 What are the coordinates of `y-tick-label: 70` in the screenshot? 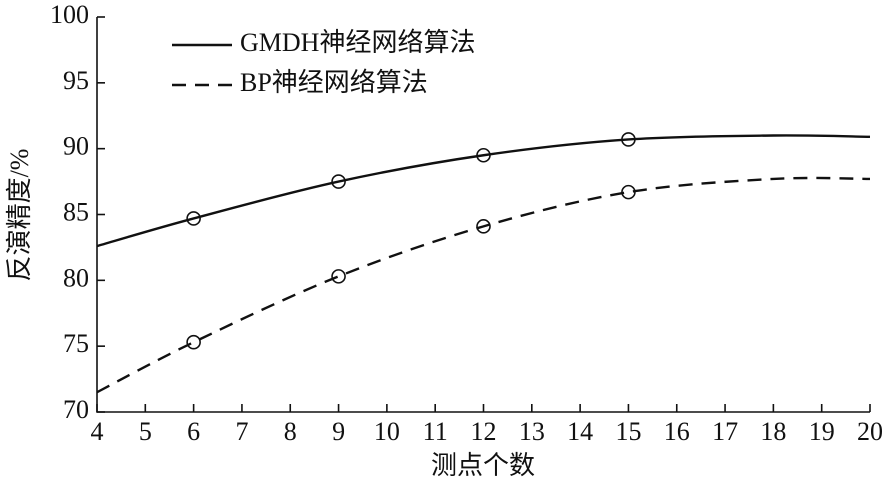 It's located at (76, 409).